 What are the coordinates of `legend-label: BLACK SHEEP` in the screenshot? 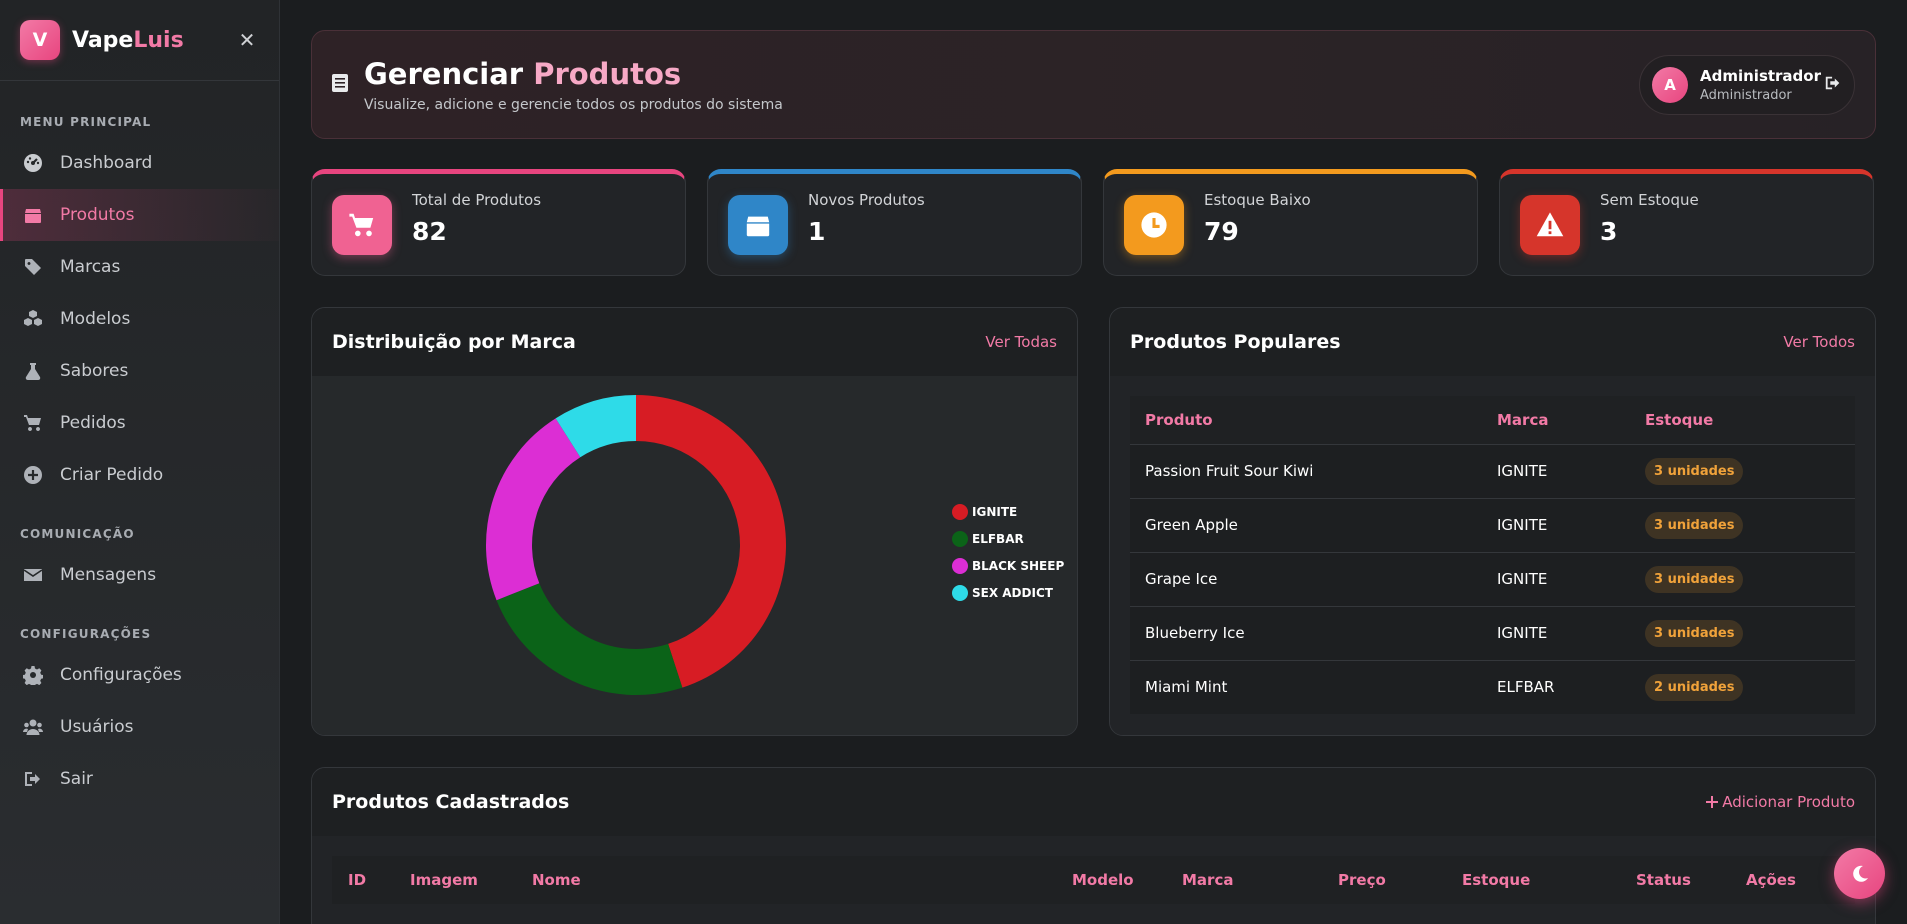 It's located at (1018, 565).